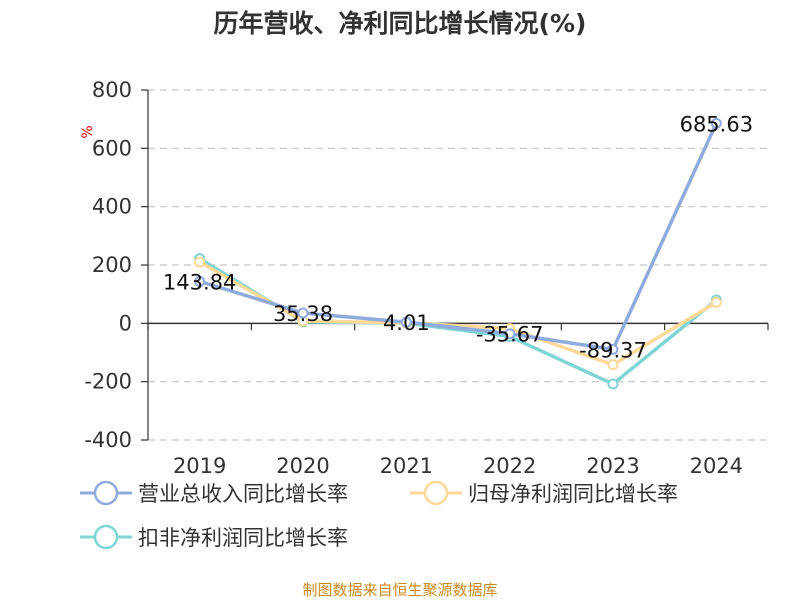  I want to click on data-label: 4.01, so click(406, 323).